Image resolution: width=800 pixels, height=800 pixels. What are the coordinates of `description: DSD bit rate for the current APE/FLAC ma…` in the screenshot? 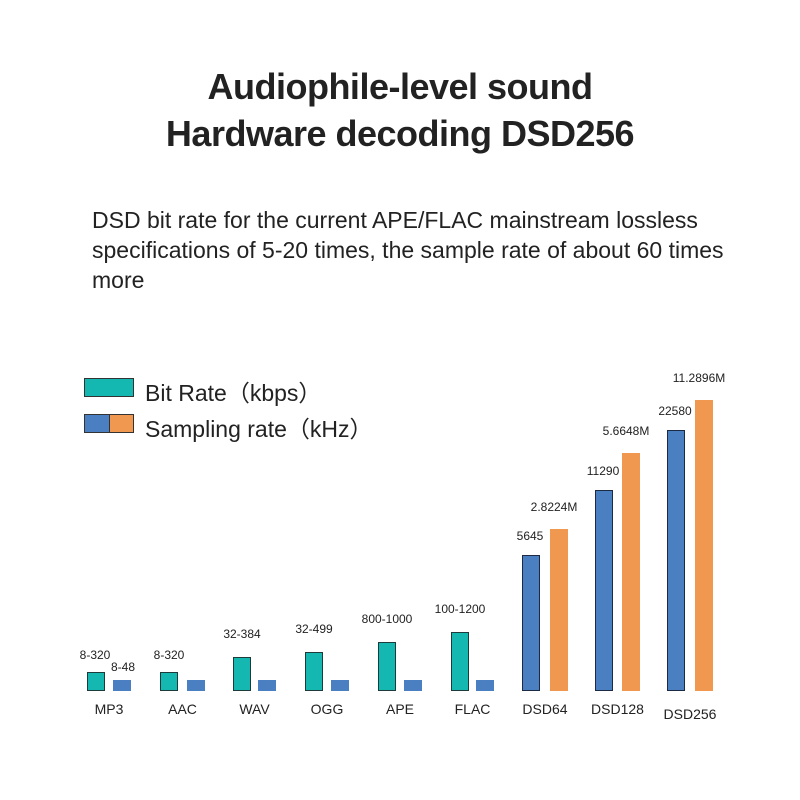 It's located at (408, 250).